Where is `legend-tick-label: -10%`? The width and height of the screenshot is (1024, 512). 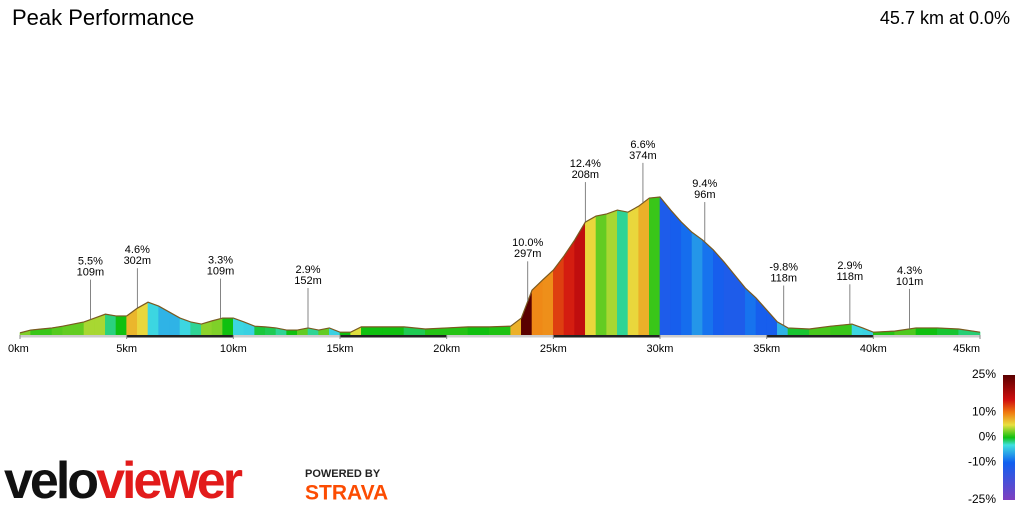
legend-tick-label: -10% is located at coordinates (982, 462).